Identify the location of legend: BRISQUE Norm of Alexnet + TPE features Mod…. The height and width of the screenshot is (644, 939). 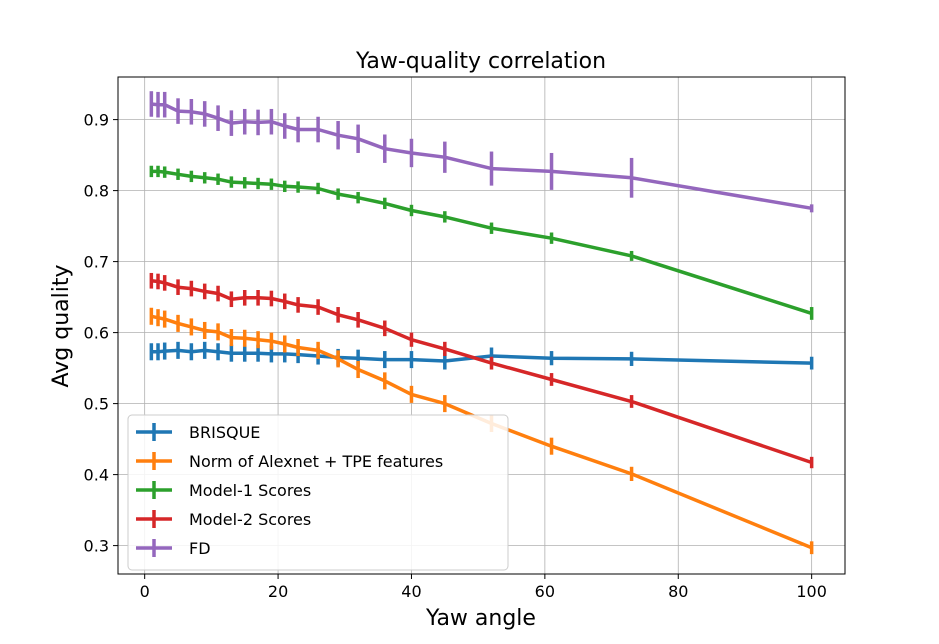
(318, 492).